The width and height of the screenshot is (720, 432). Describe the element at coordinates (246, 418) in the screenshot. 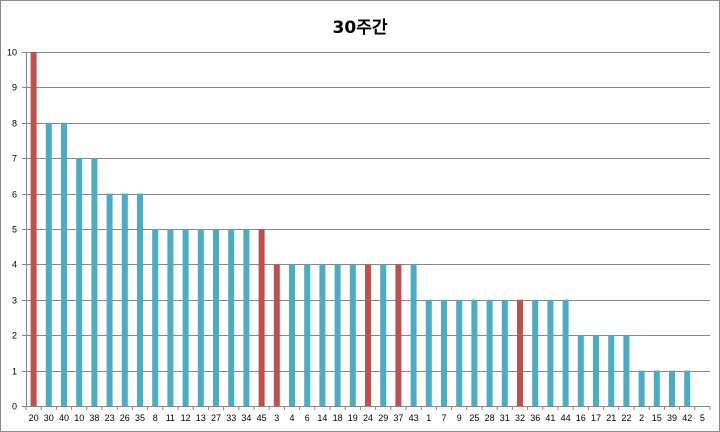

I see `x-tick-label: 34` at that location.